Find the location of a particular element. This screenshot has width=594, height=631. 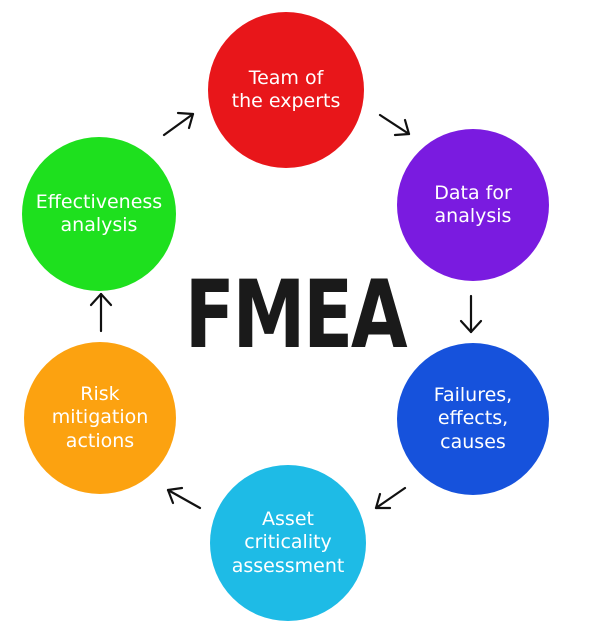

arrow-data-to-failures-icon is located at coordinates (471, 314).